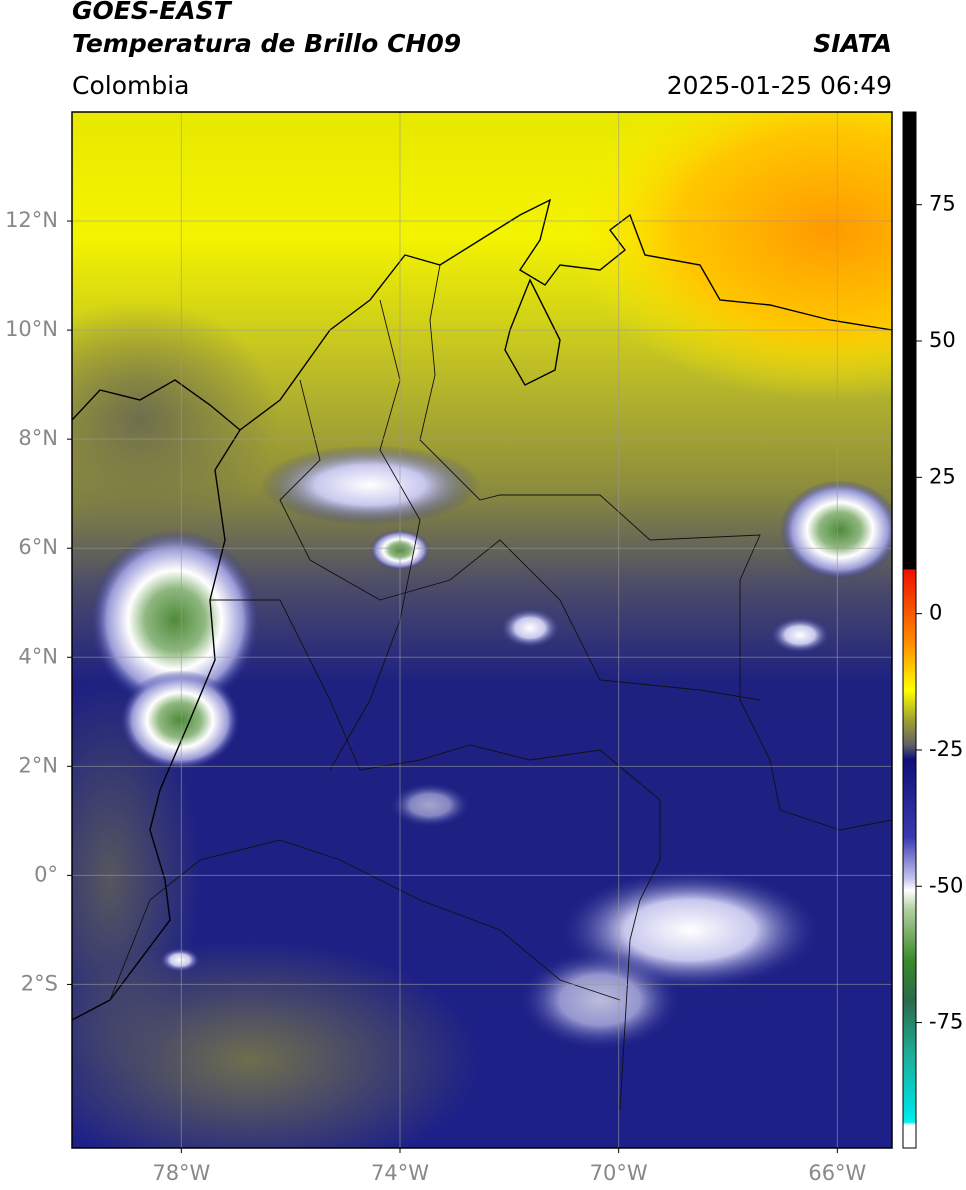 The width and height of the screenshot is (966, 1190). Describe the element at coordinates (942, 204) in the screenshot. I see `colorbar-tick-label: 75` at that location.